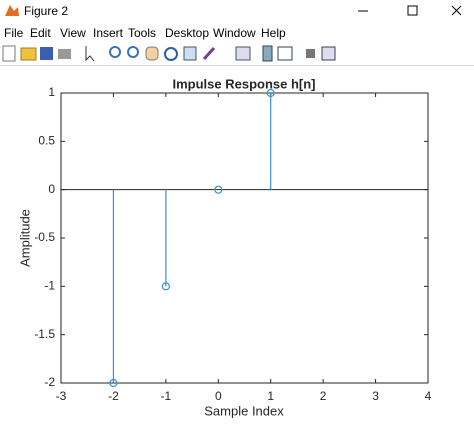 The width and height of the screenshot is (474, 425). What do you see at coordinates (166, 396) in the screenshot?
I see `x-tick-label: -1` at bounding box center [166, 396].